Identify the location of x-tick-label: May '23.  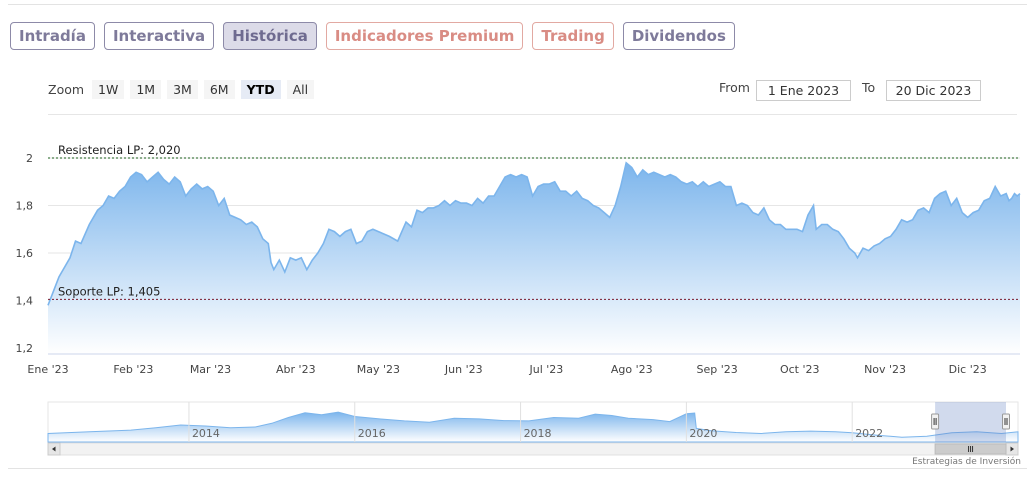
(378, 369).